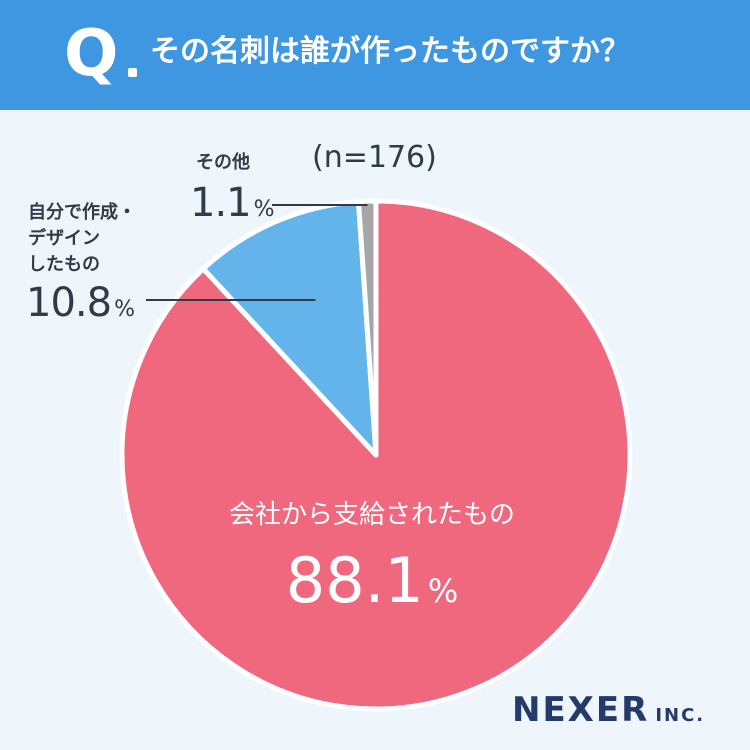 Image resolution: width=750 pixels, height=750 pixels. I want to click on sample-size: (n=176), so click(374, 157).